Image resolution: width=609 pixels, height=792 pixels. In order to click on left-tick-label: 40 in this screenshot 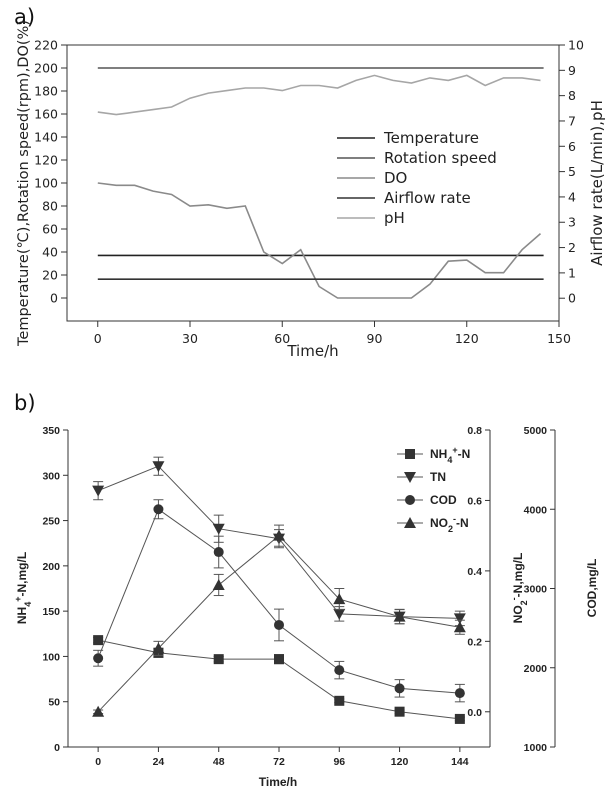, I will do `click(50, 252)`.